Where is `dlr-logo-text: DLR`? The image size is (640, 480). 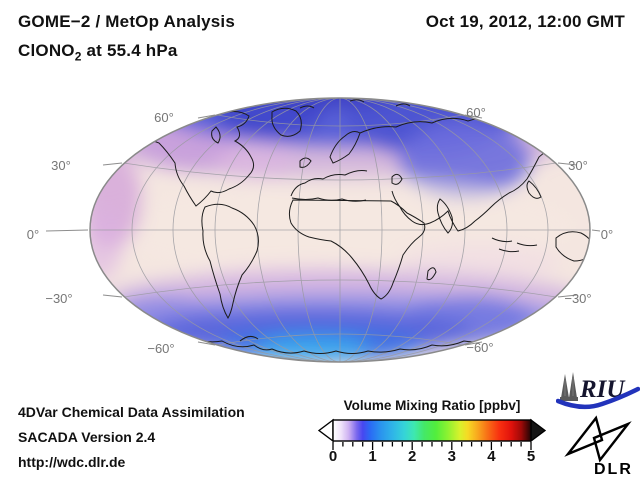
dlr-logo-text: DLR is located at coordinates (613, 469).